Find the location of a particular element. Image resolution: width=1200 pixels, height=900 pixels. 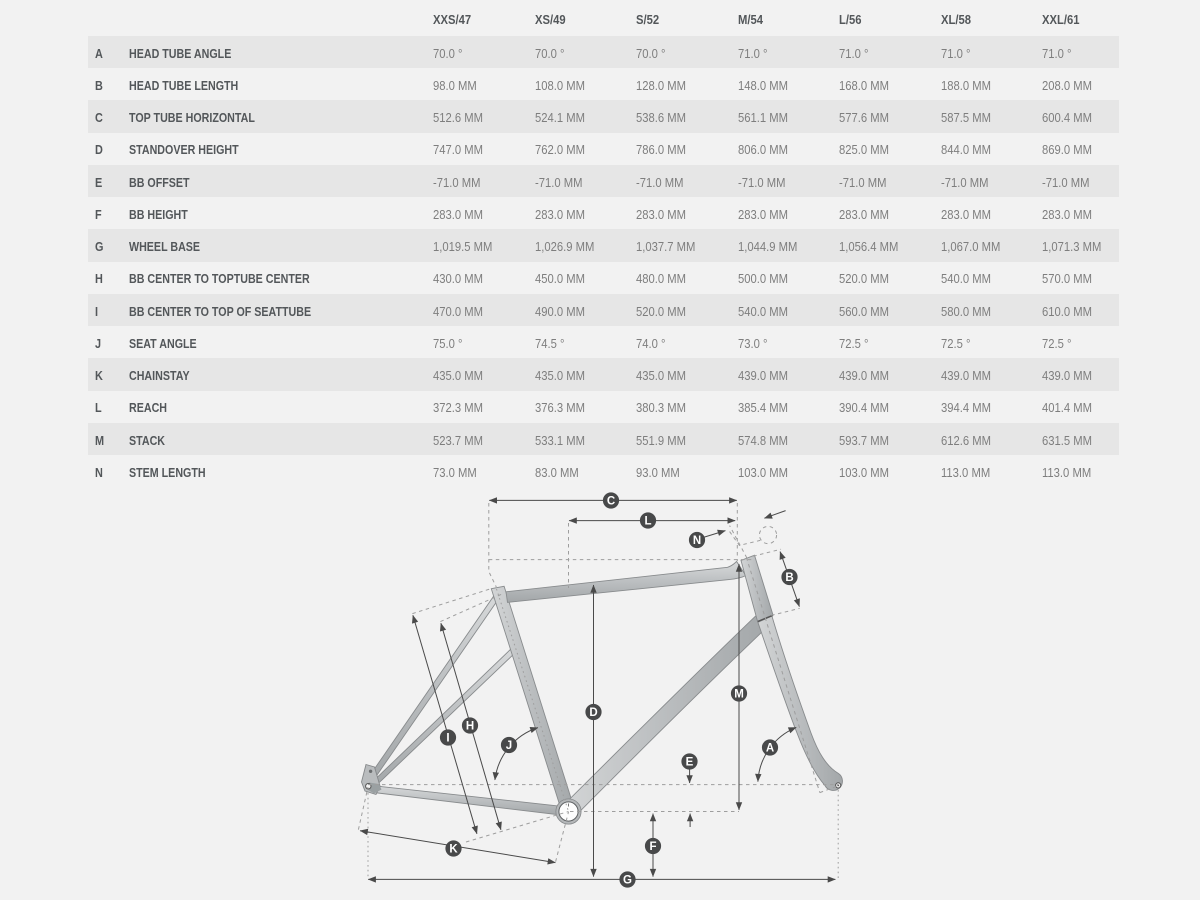

svg-text: A is located at coordinates (770, 749).